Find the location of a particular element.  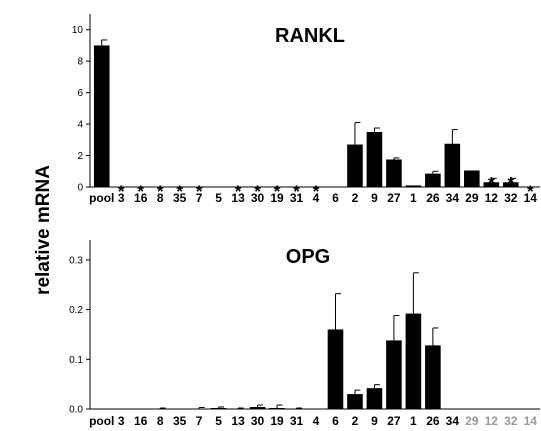

chart-title: RANKL is located at coordinates (310, 36).